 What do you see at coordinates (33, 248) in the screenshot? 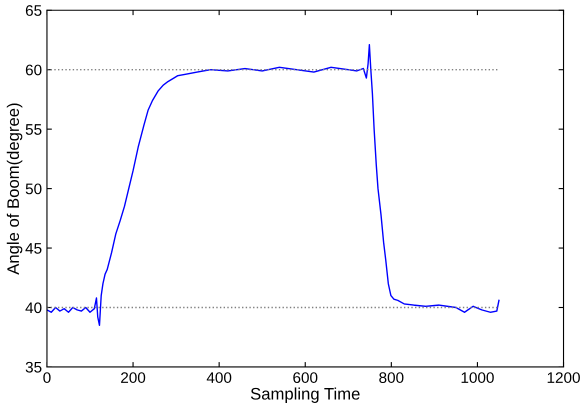
I see `y-tick-label: 45` at bounding box center [33, 248].